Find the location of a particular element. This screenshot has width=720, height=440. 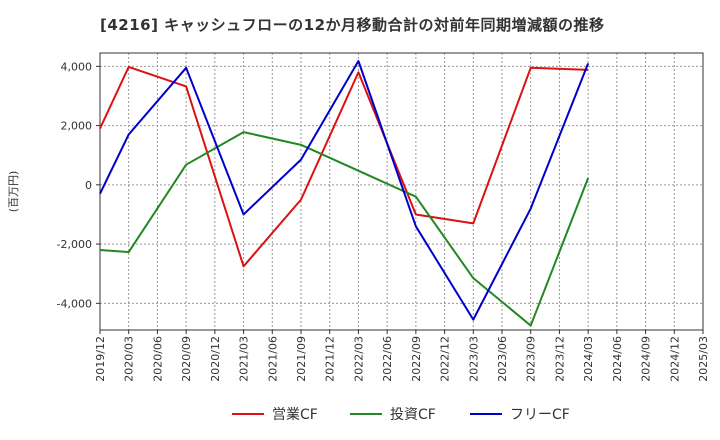

x-tick-label: 2024/12 is located at coordinates (674, 359).